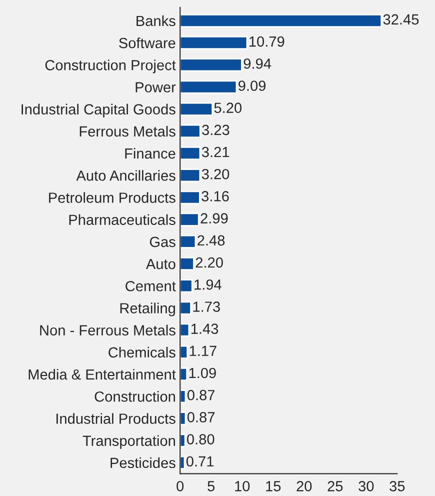 This screenshot has height=496, width=435. Describe the element at coordinates (228, 107) in the screenshot. I see `data-label: 5.20` at that location.